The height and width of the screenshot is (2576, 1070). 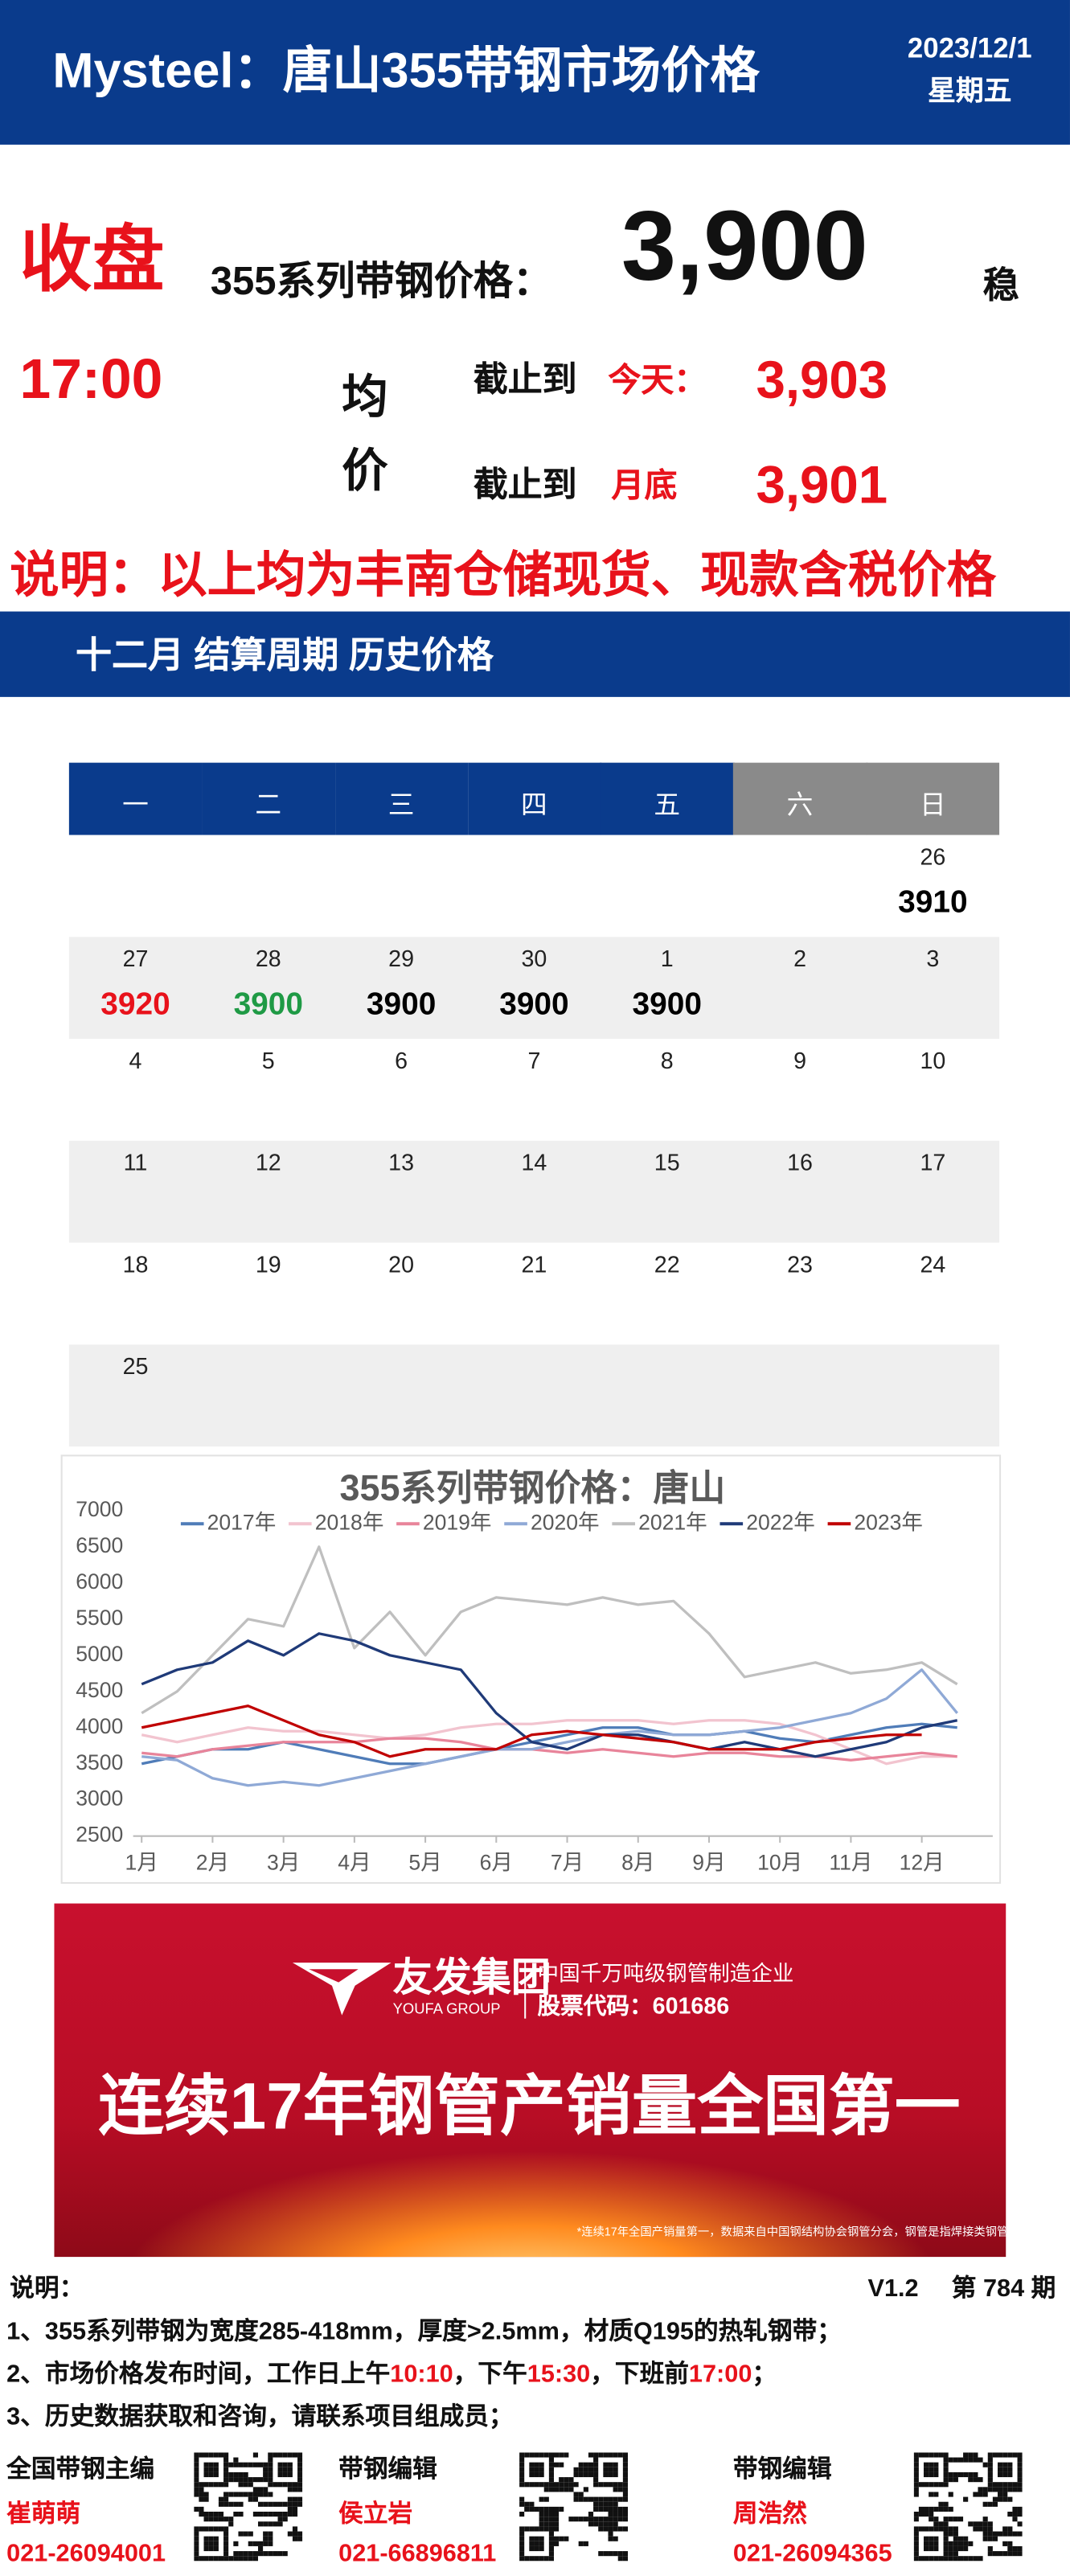 I want to click on avg-price: 3,901, so click(x=822, y=485).